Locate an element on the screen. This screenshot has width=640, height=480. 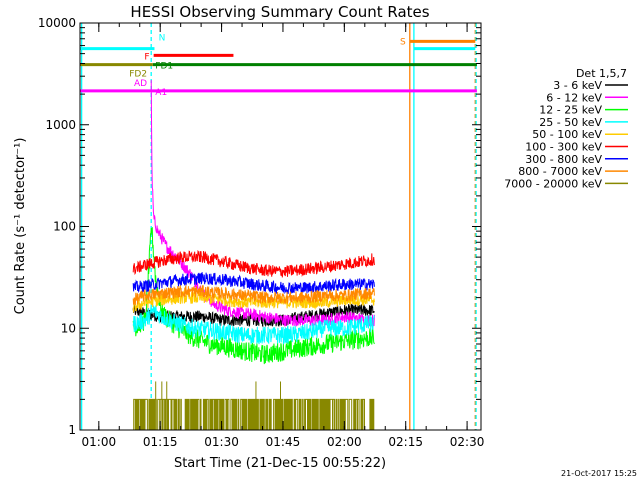
x-tick-label: 01:45 is located at coordinates (283, 442).